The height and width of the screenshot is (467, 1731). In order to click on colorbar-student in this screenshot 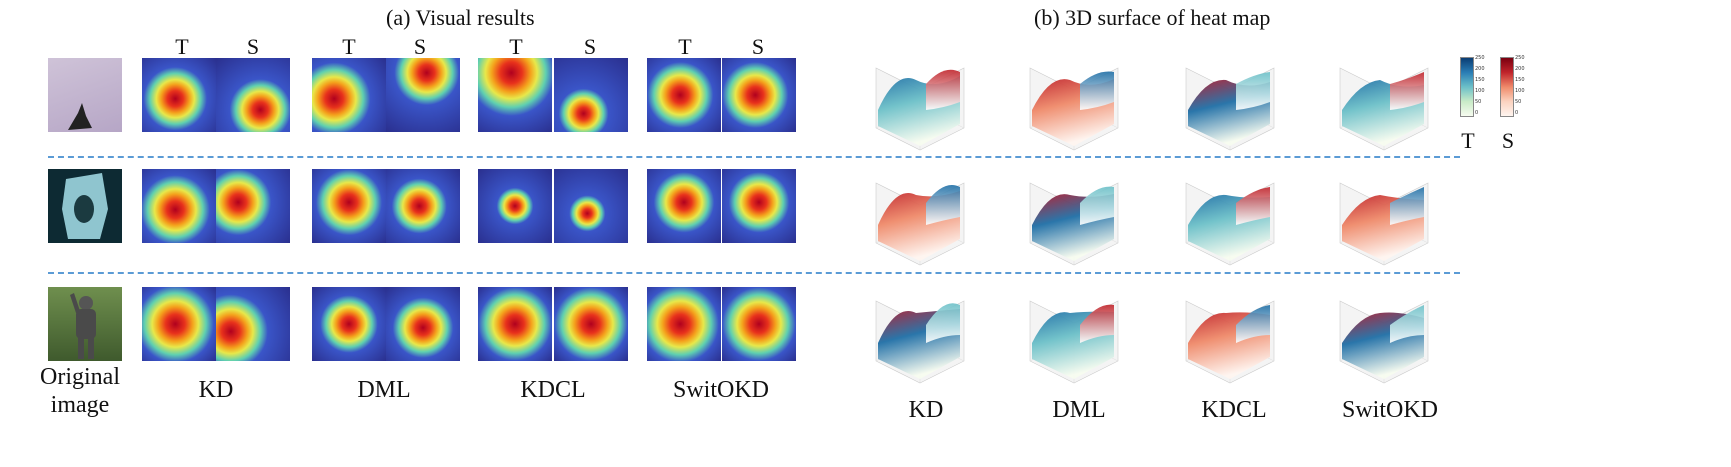, I will do `click(1507, 87)`.